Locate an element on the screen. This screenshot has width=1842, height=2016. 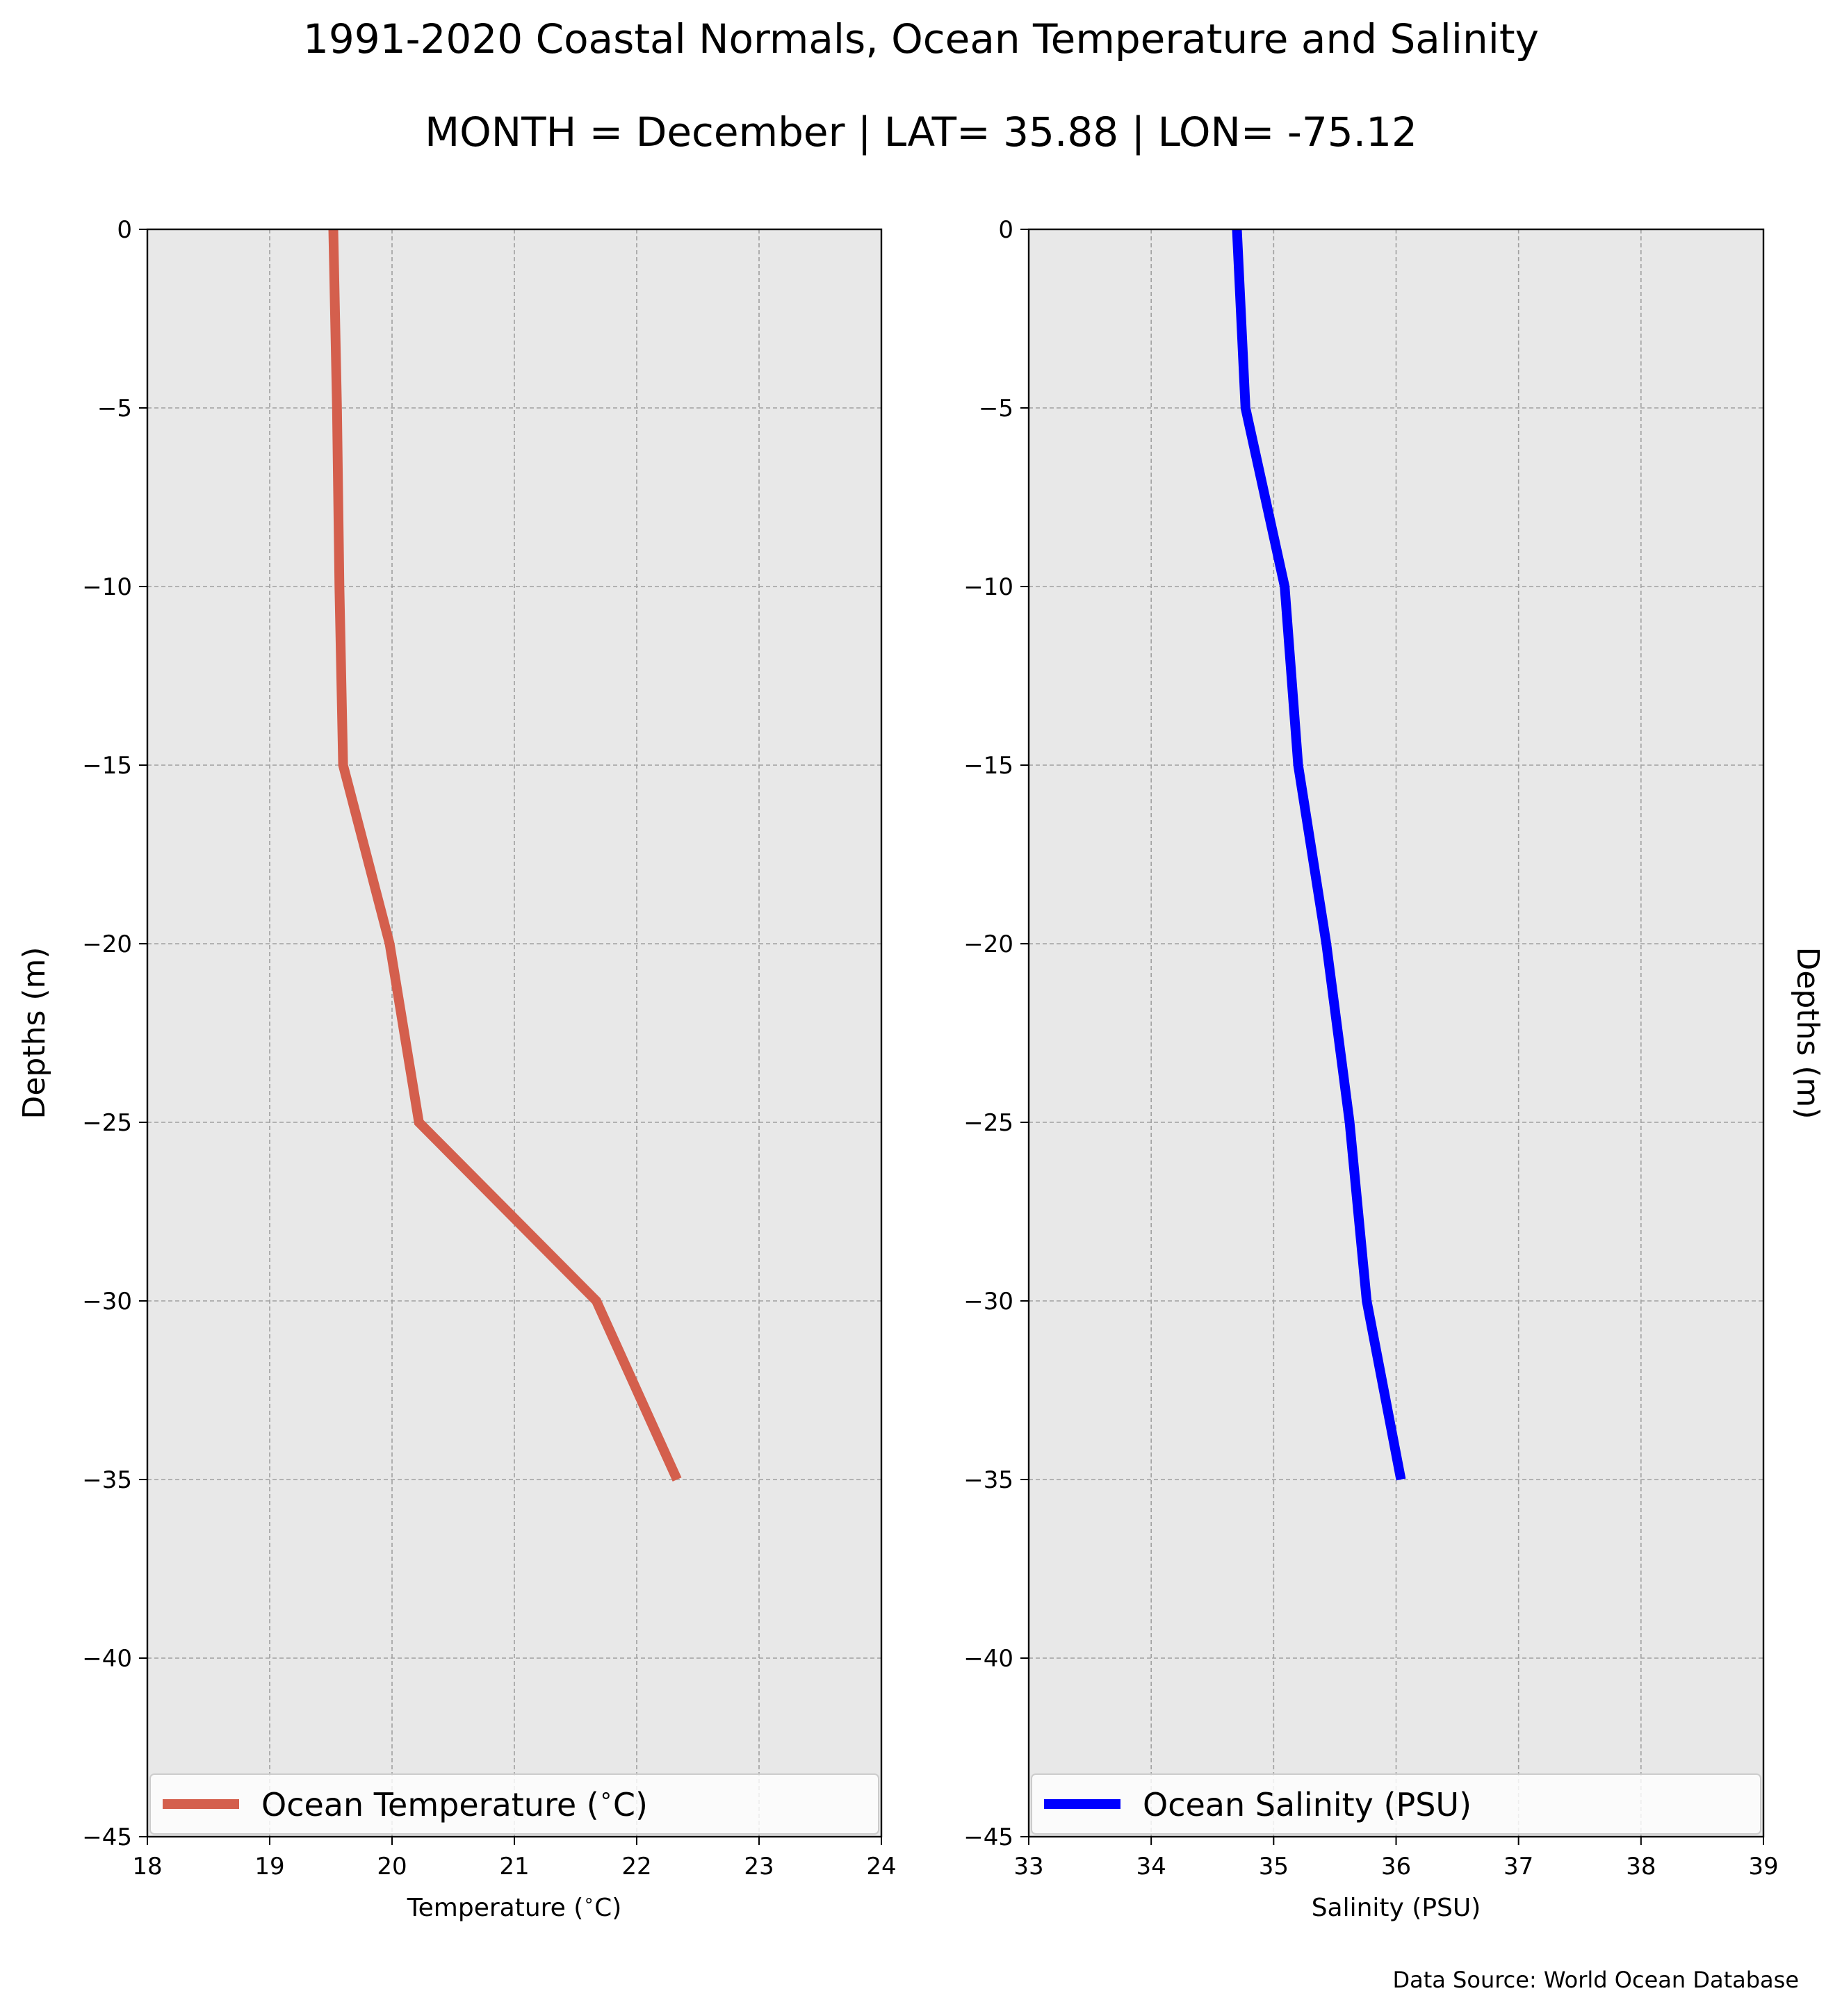
legend-label: Ocean Salinity (PSU) is located at coordinates (1307, 1805).